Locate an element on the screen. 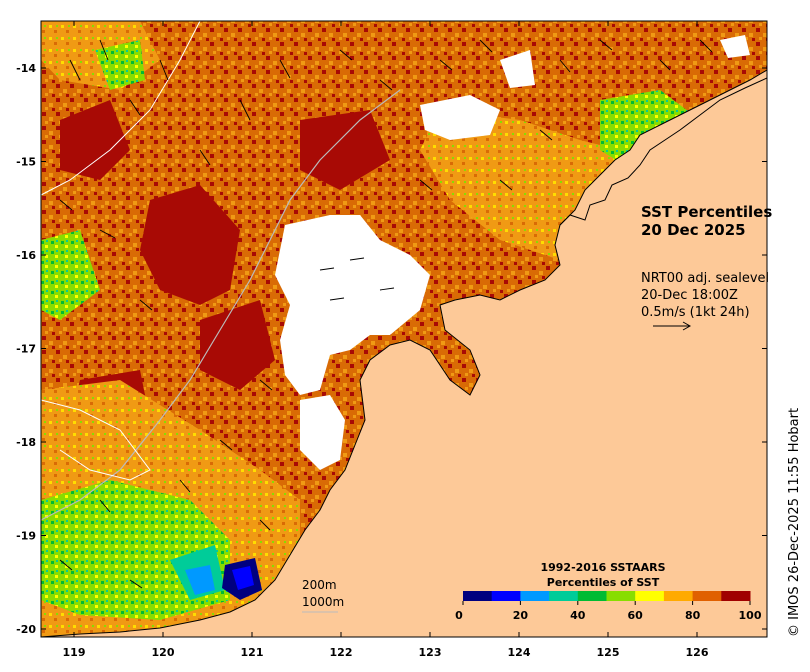 The image size is (810, 672). coastline-detail is located at coordinates (663, 151).